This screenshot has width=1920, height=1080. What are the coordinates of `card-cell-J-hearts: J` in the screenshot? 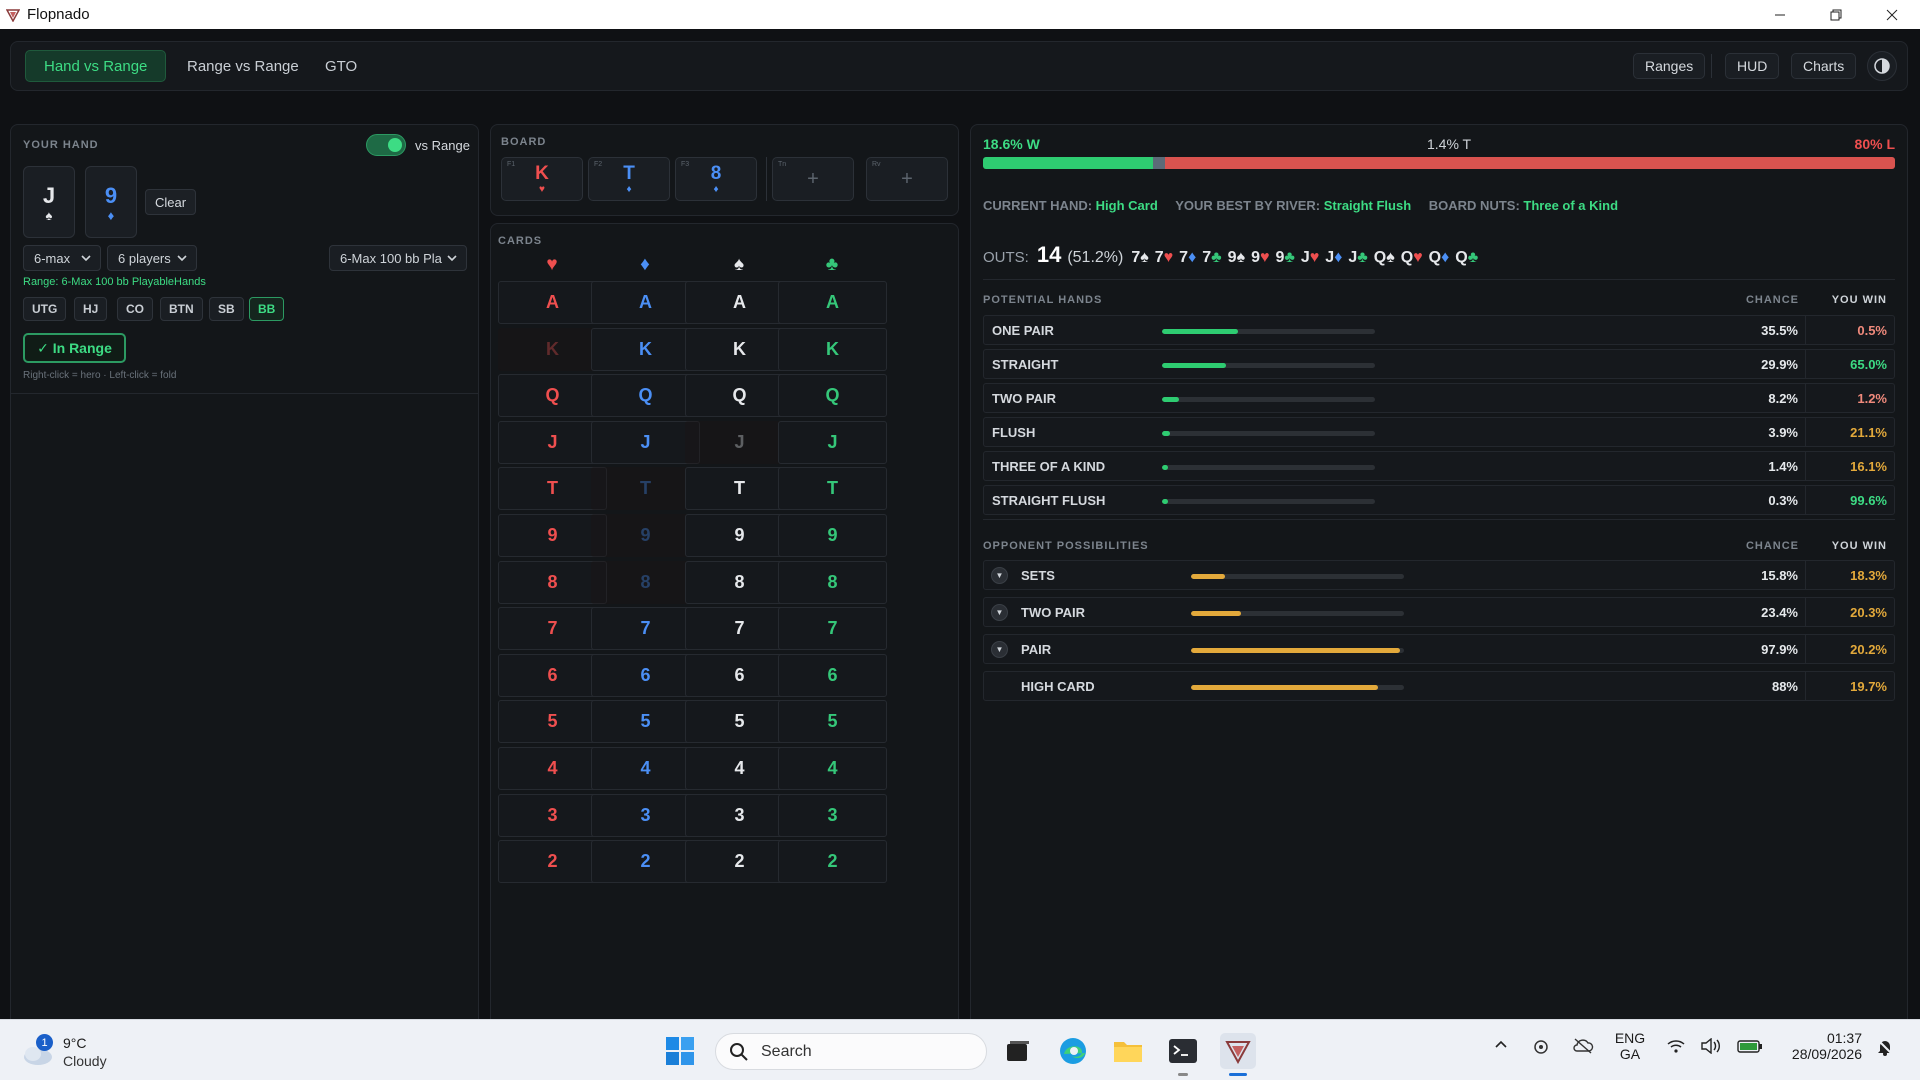 It's located at (552, 442).